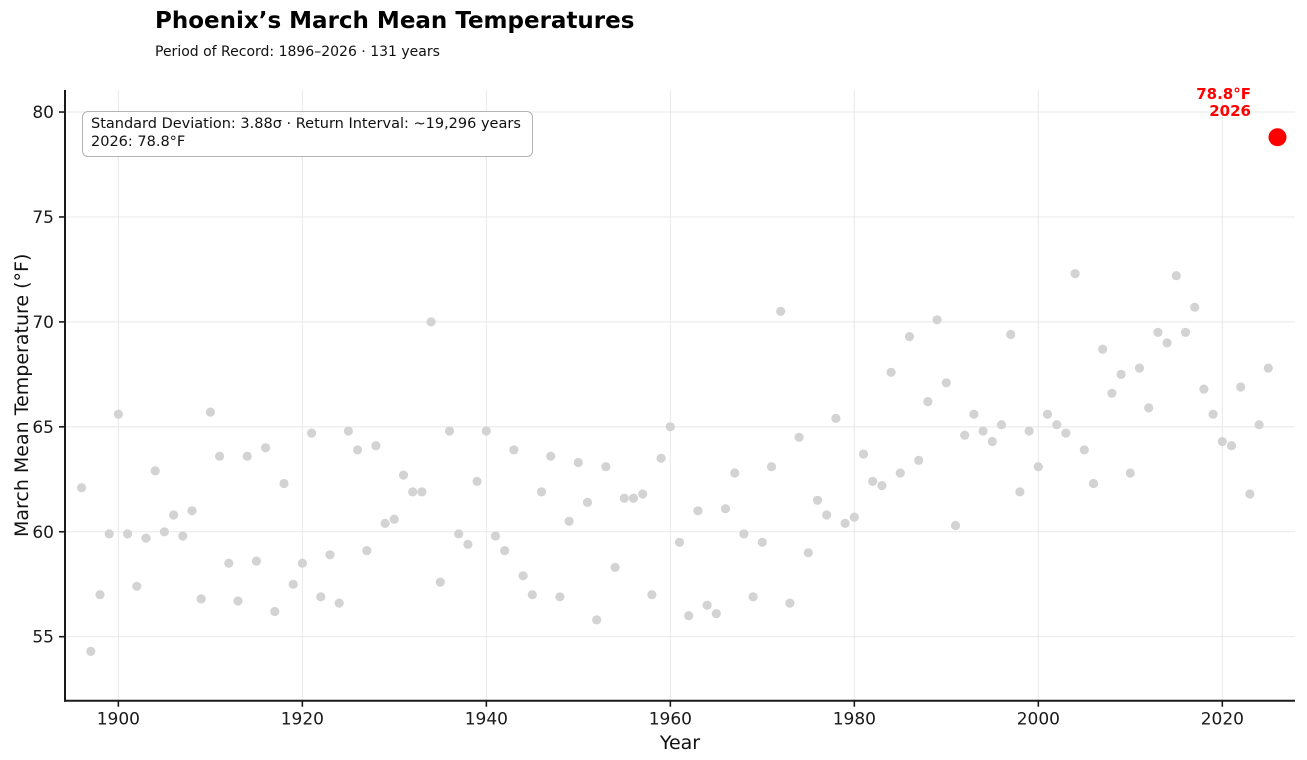 Image resolution: width=1307 pixels, height=760 pixels. I want to click on x-tick-label: 1980, so click(854, 720).